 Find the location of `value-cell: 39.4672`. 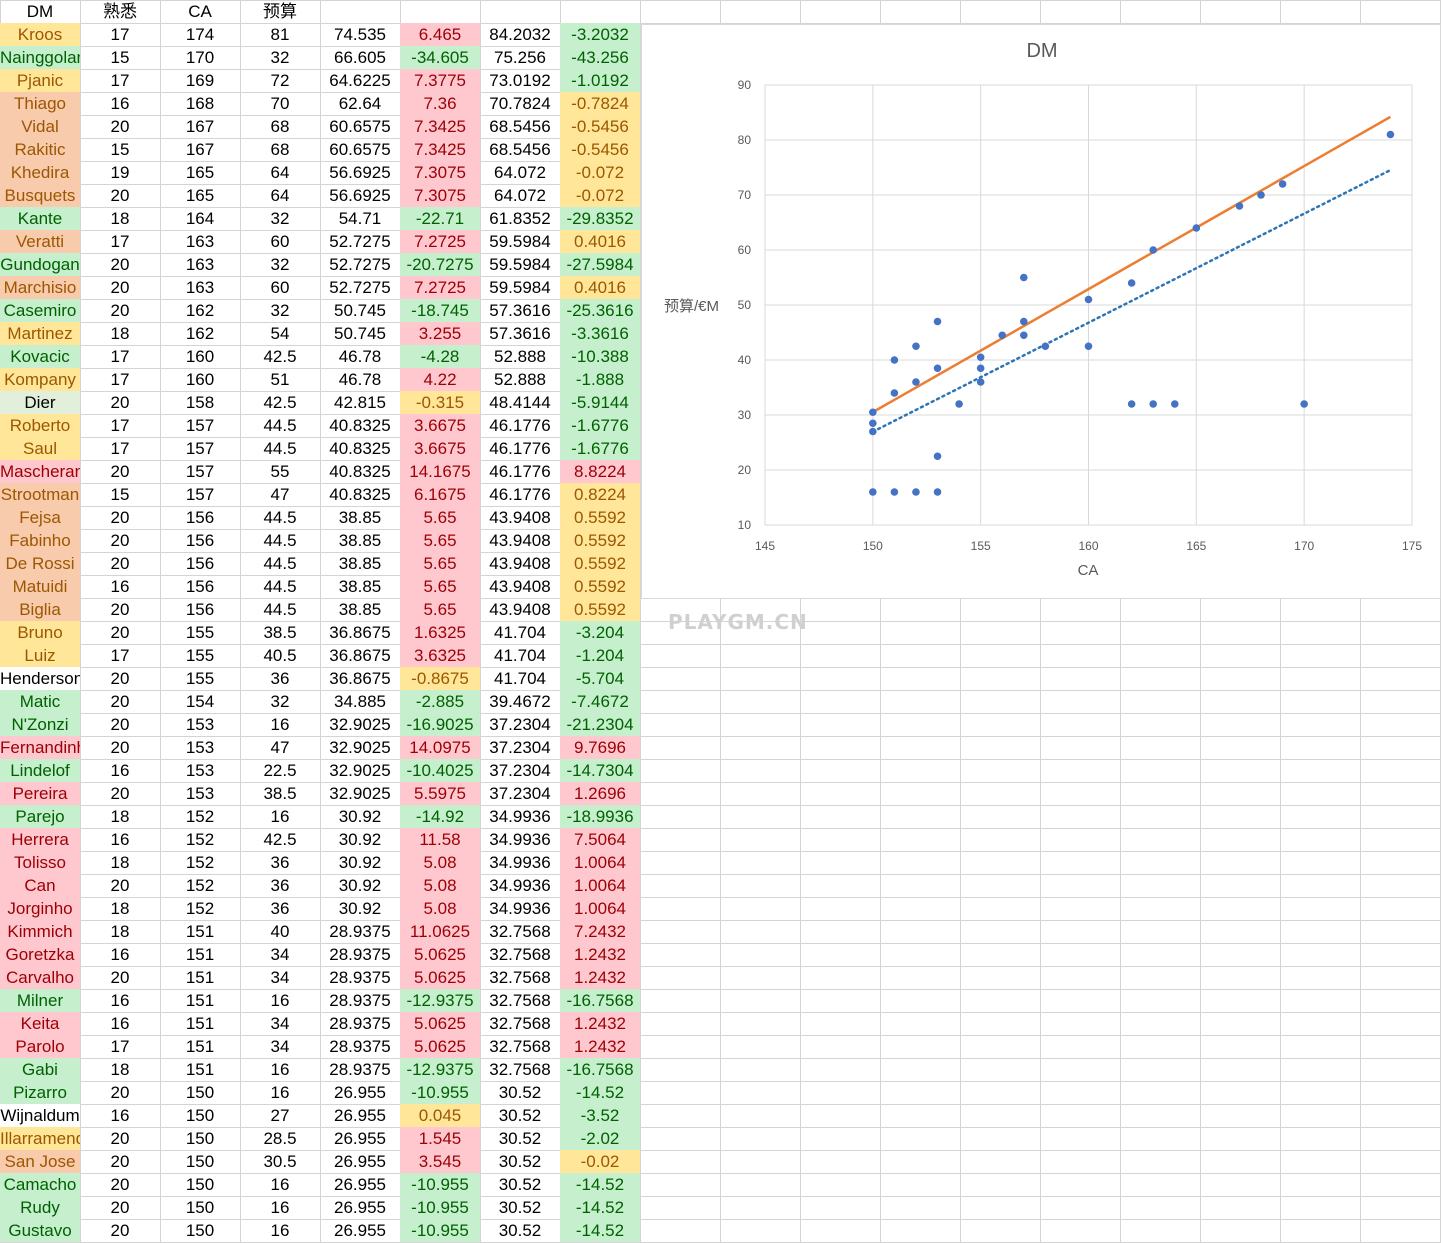

value-cell: 39.4672 is located at coordinates (520, 701).